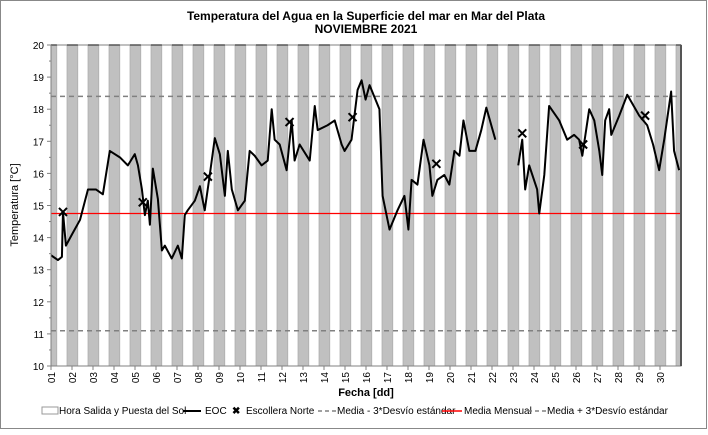  Describe the element at coordinates (472, 378) in the screenshot. I see `x-tick-label: 21` at that location.